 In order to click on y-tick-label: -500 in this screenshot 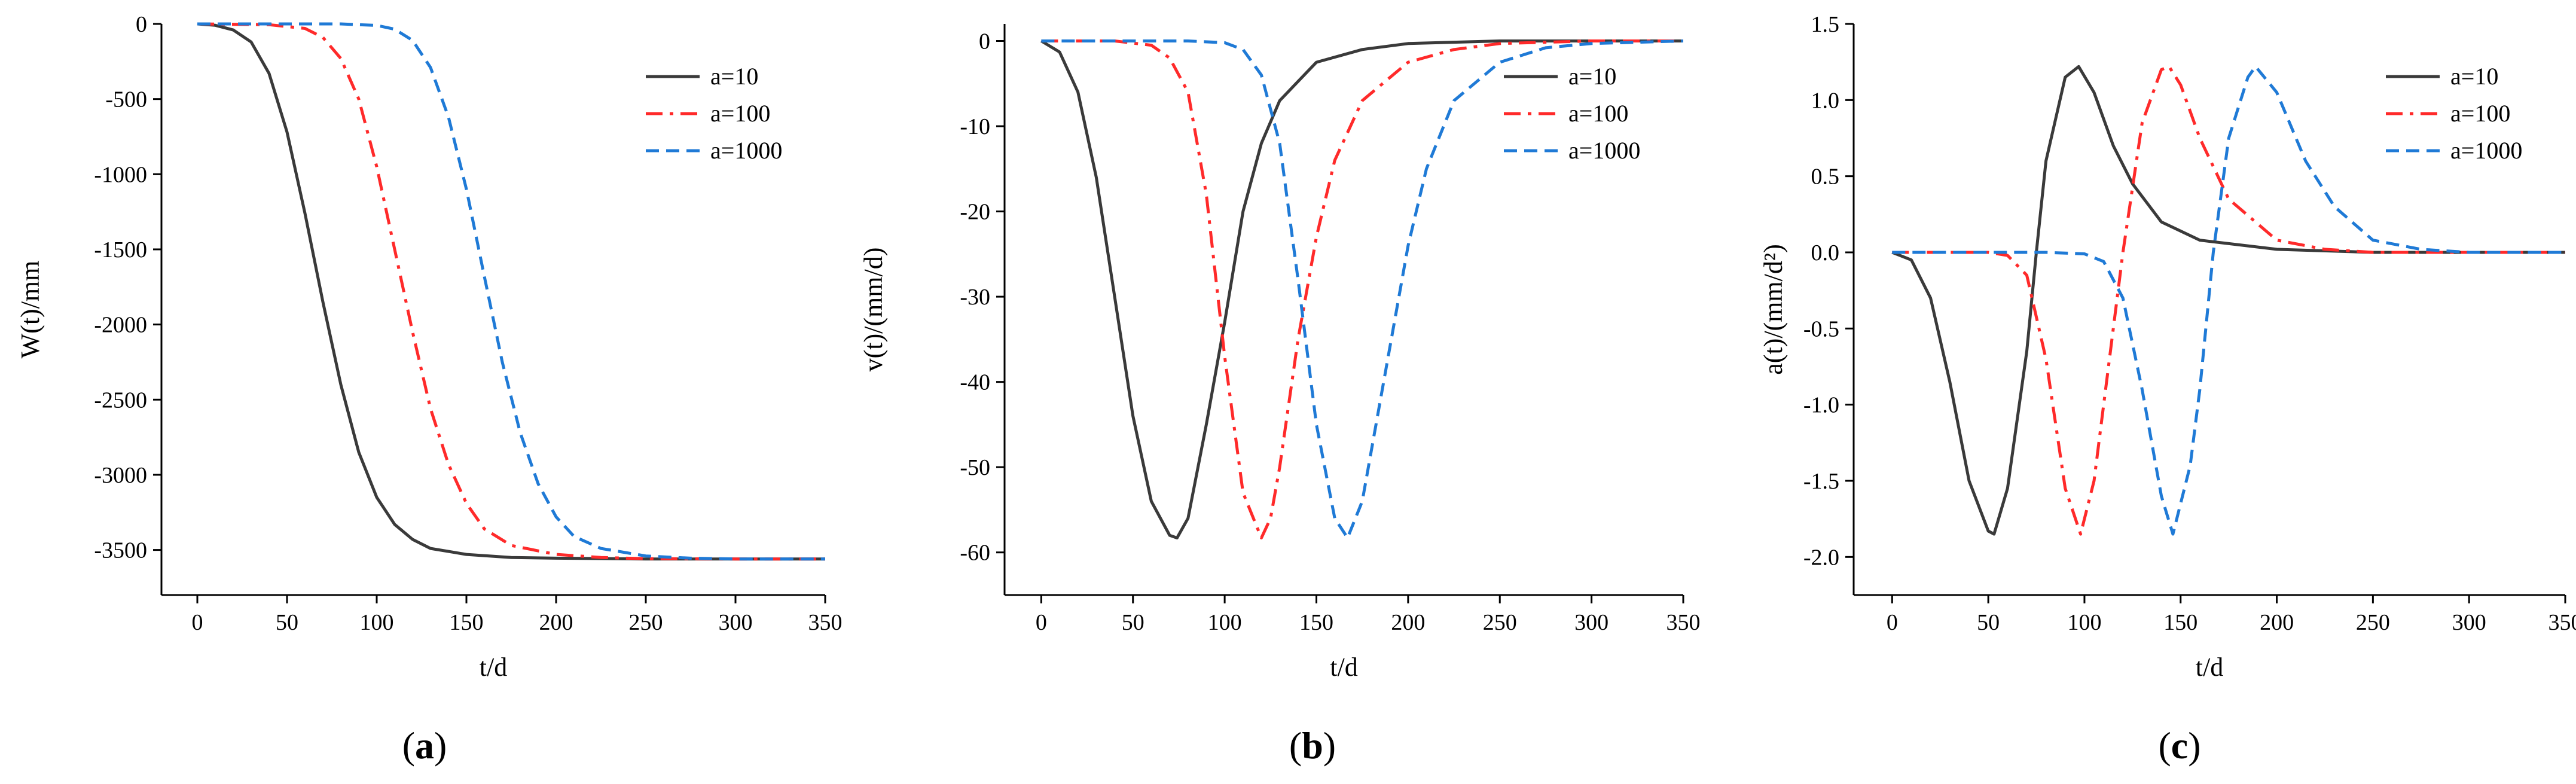, I will do `click(126, 99)`.